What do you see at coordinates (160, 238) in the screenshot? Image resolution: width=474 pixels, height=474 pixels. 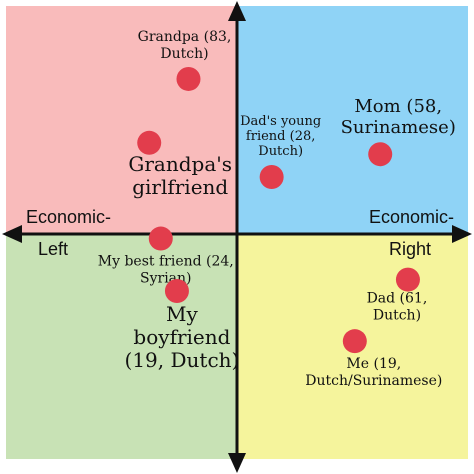 I see `point-best-friend` at bounding box center [160, 238].